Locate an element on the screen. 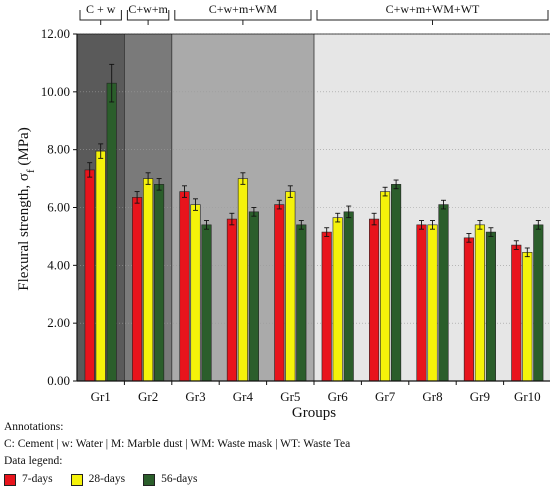  y-tick-label-4: 8.00 is located at coordinates (58, 149).